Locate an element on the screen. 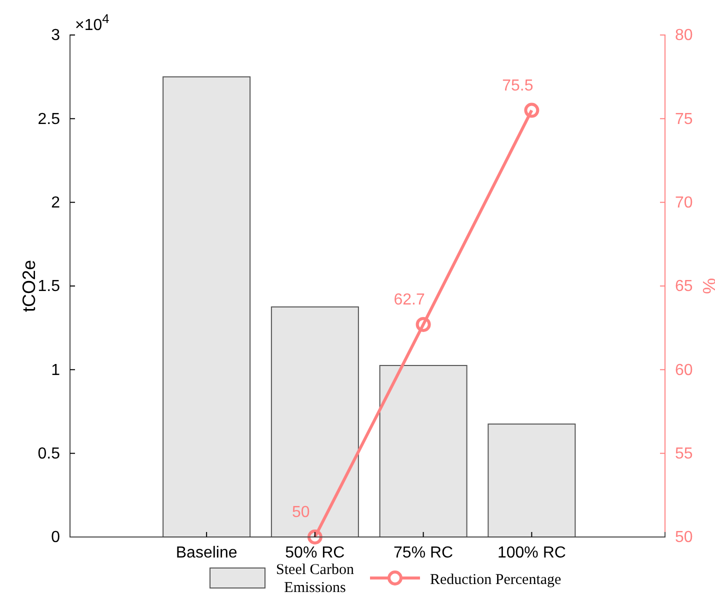 This screenshot has width=715, height=610. x-tick-label: 50% RC is located at coordinates (315, 553).